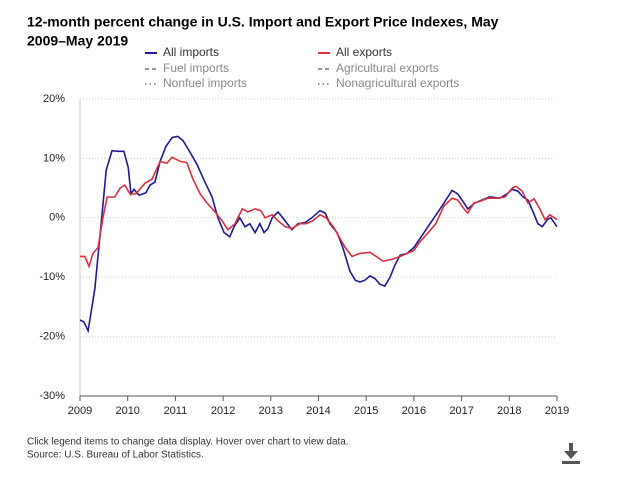  I want to click on x-tick-label: 2017, so click(461, 411).